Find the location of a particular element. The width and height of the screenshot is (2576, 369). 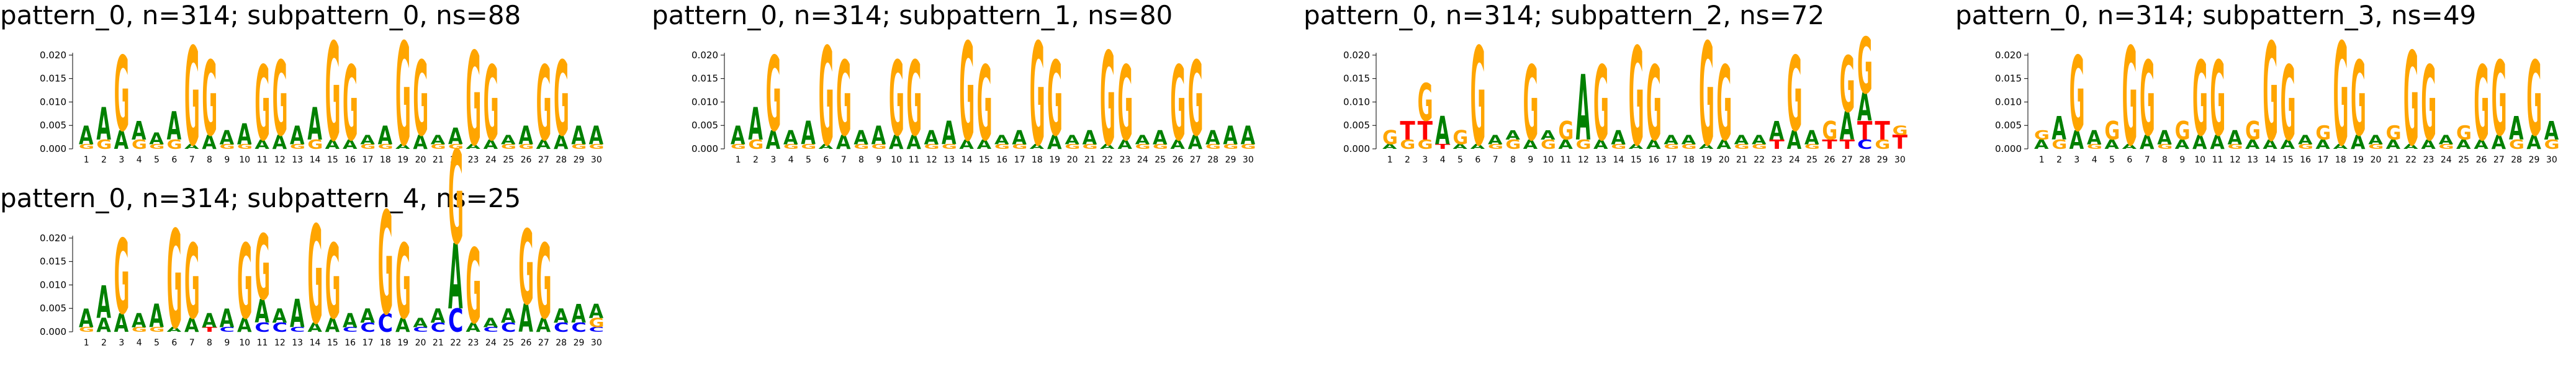

y-tick-label: 0.020 is located at coordinates (2008, 55).